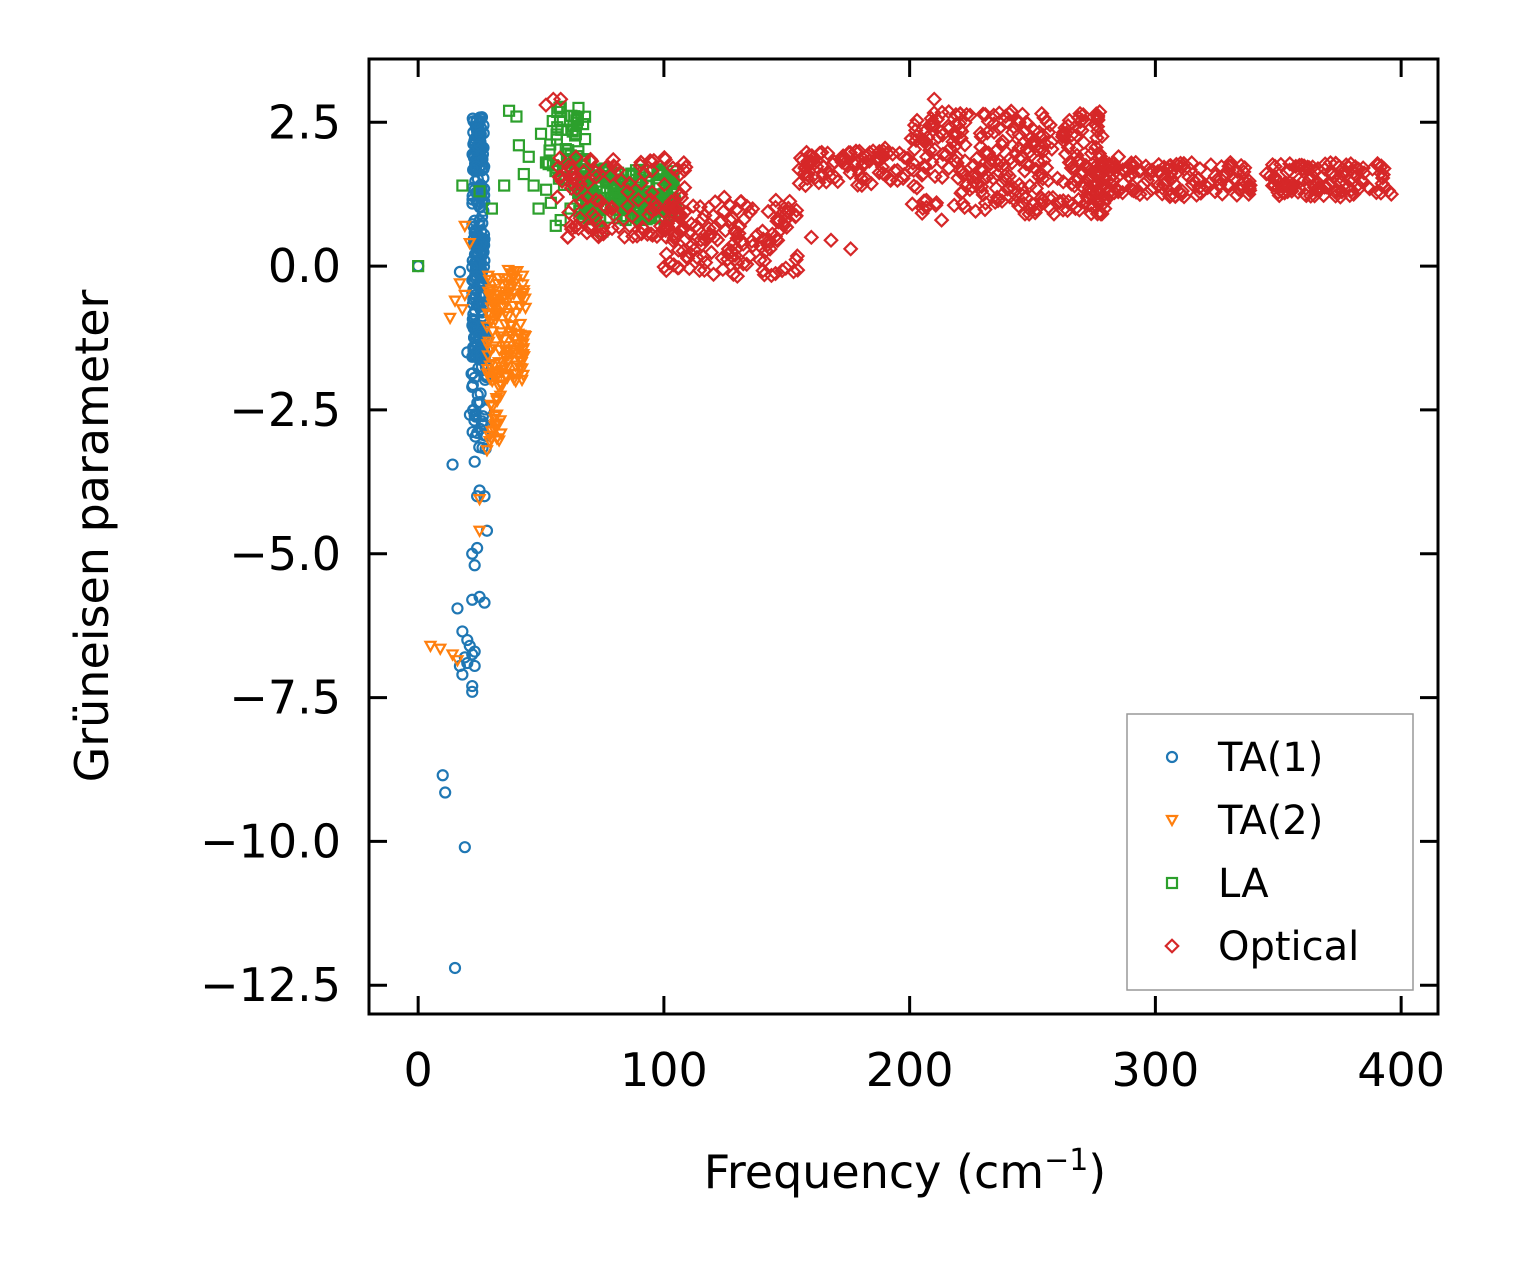  I want to click on y-tick-label: −7.5, so click(285, 698).